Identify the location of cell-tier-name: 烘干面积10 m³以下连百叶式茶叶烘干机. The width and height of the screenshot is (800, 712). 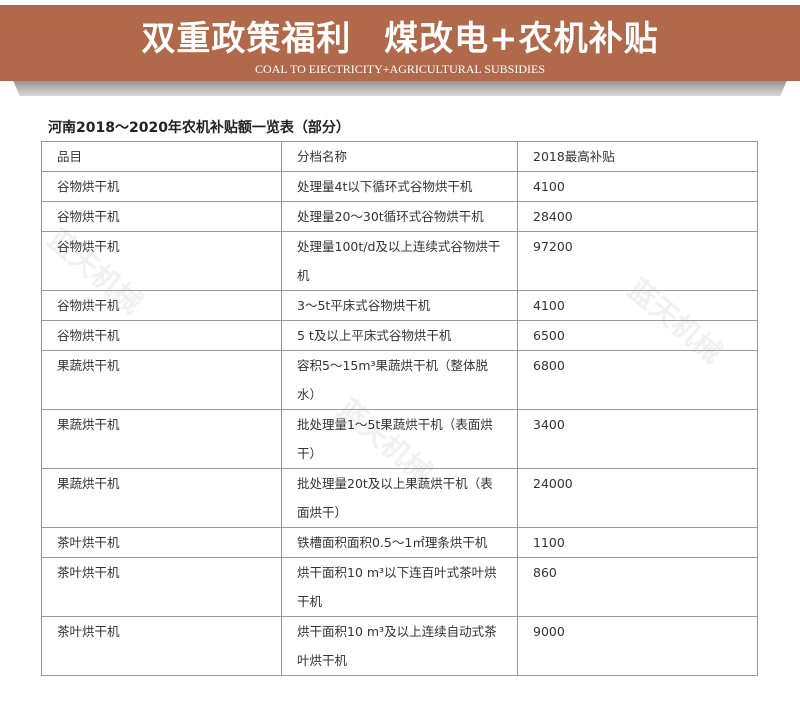
(399, 587).